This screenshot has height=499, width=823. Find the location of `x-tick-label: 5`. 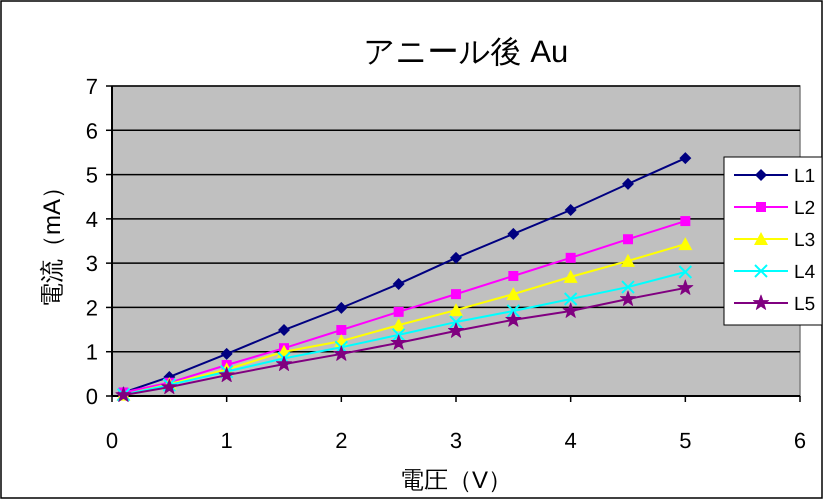

x-tick-label: 5 is located at coordinates (685, 440).